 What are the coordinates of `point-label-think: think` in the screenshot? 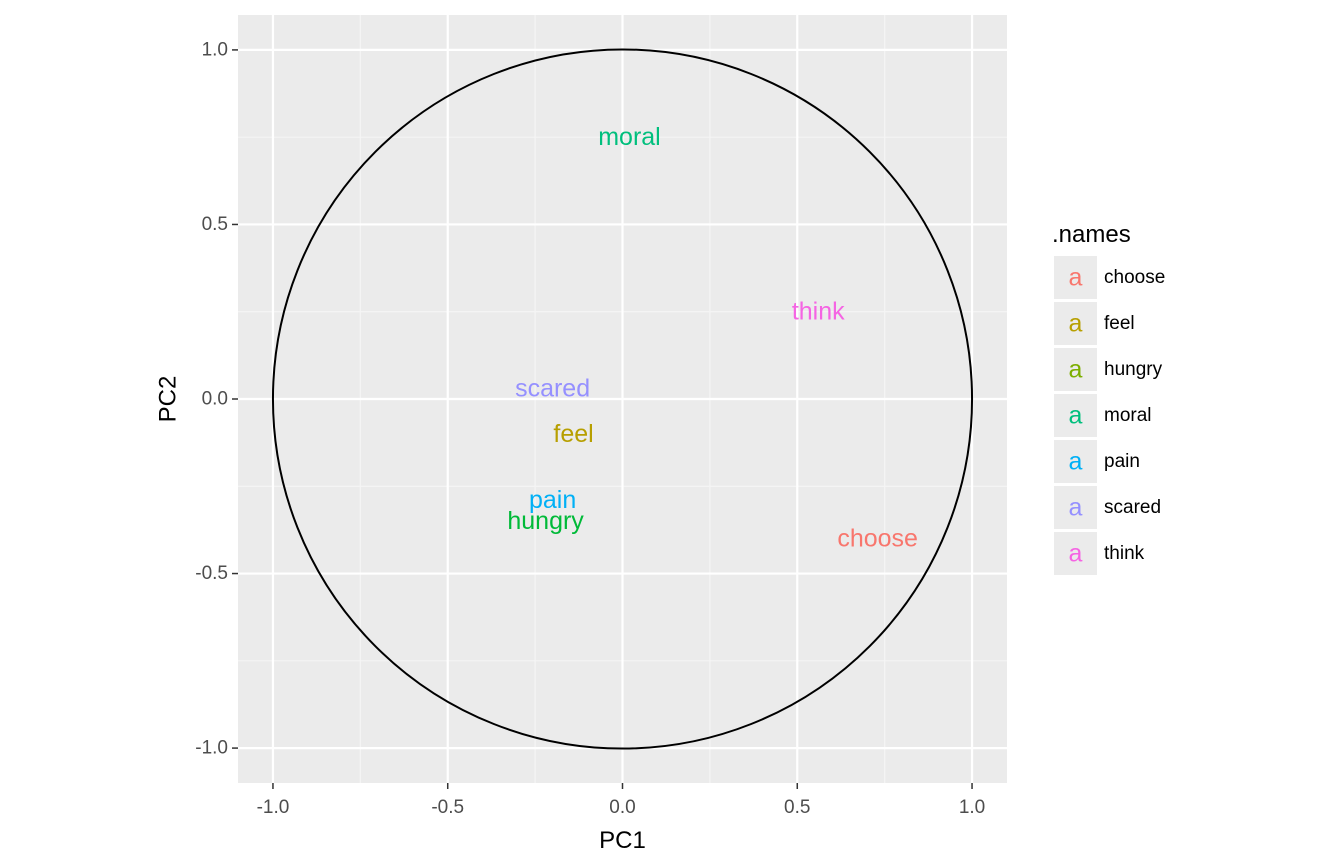 It's located at (818, 312).